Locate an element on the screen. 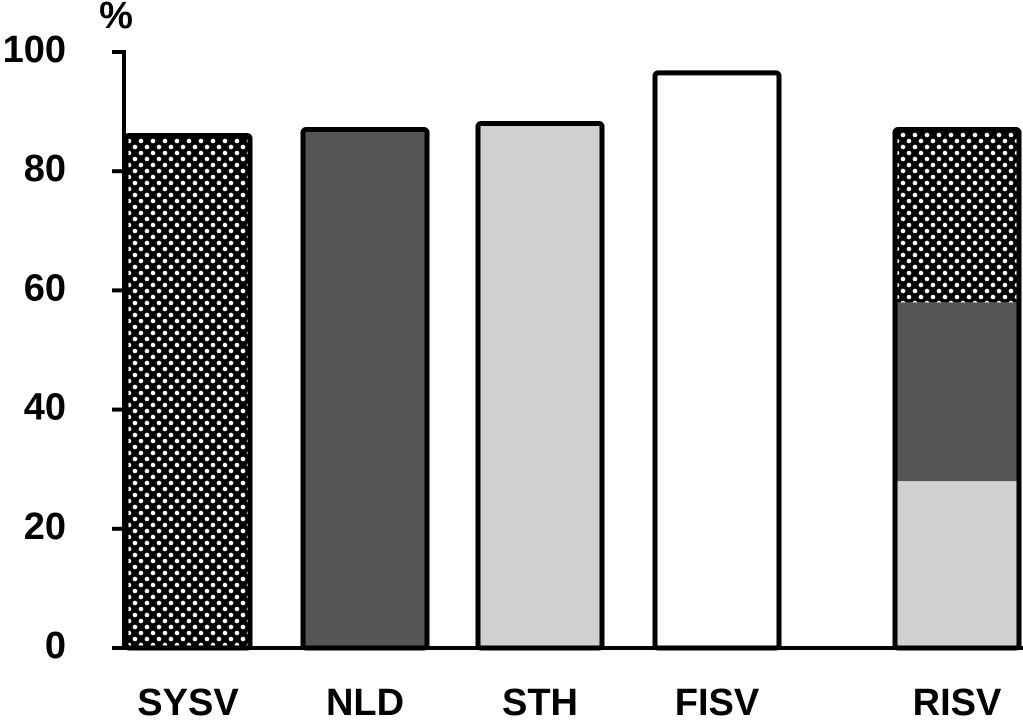  x-tick-label: SYSV is located at coordinates (188, 702).